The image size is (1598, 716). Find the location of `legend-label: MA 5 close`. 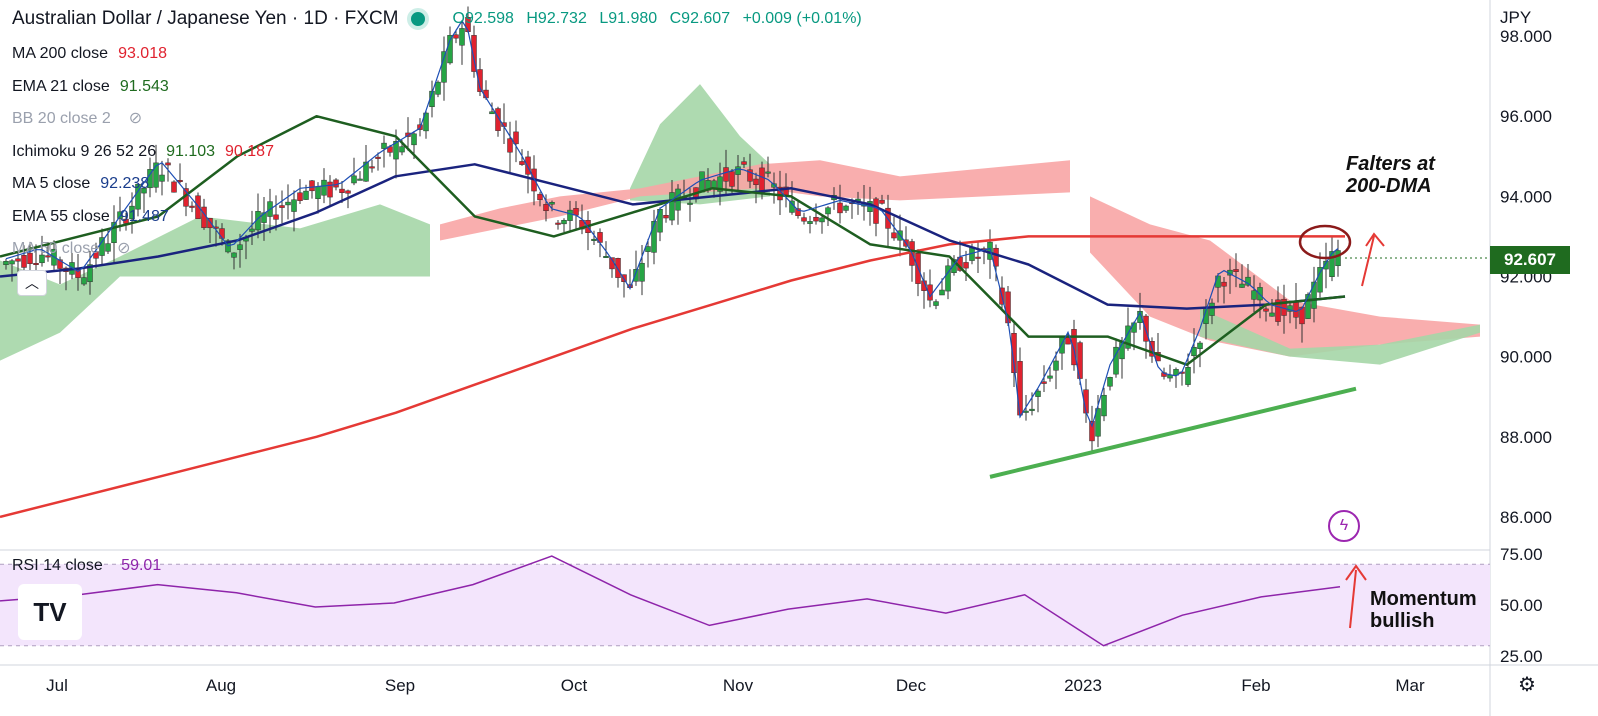

legend-label: MA 5 close is located at coordinates (51, 183).